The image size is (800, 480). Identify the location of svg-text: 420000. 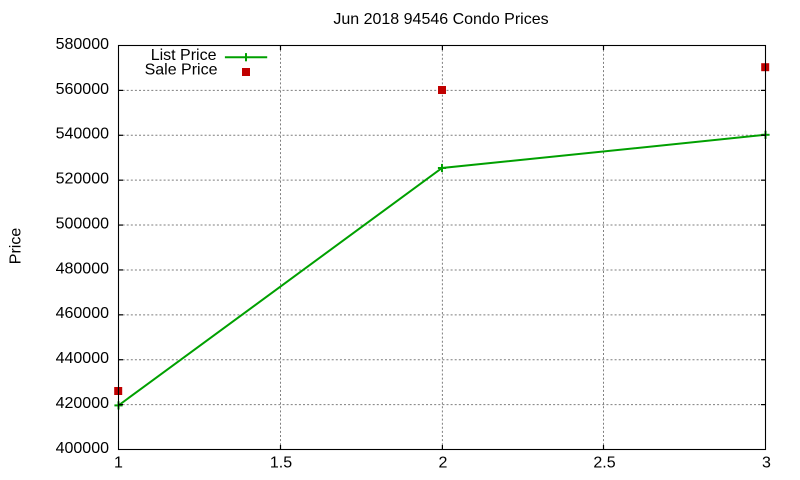
(82, 403).